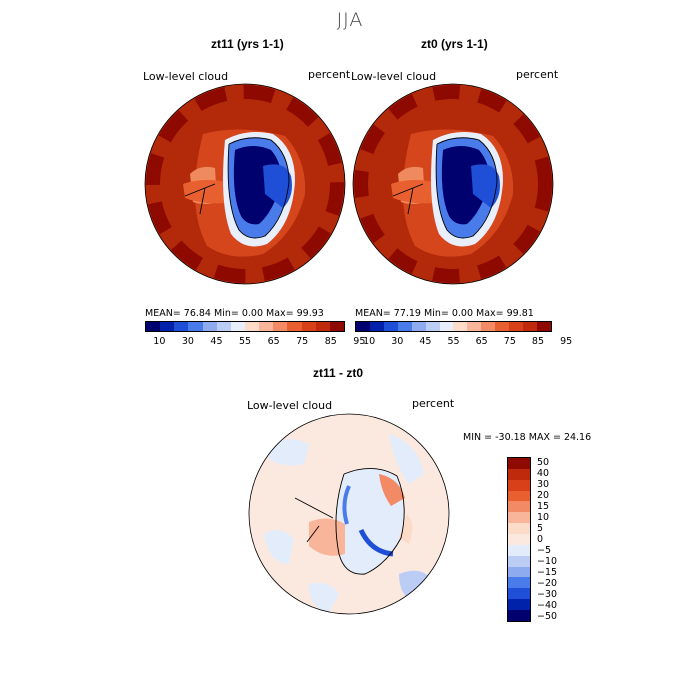 Image resolution: width=700 pixels, height=700 pixels. What do you see at coordinates (543, 517) in the screenshot?
I see `diff-colorbar-tick-label: 10` at bounding box center [543, 517].